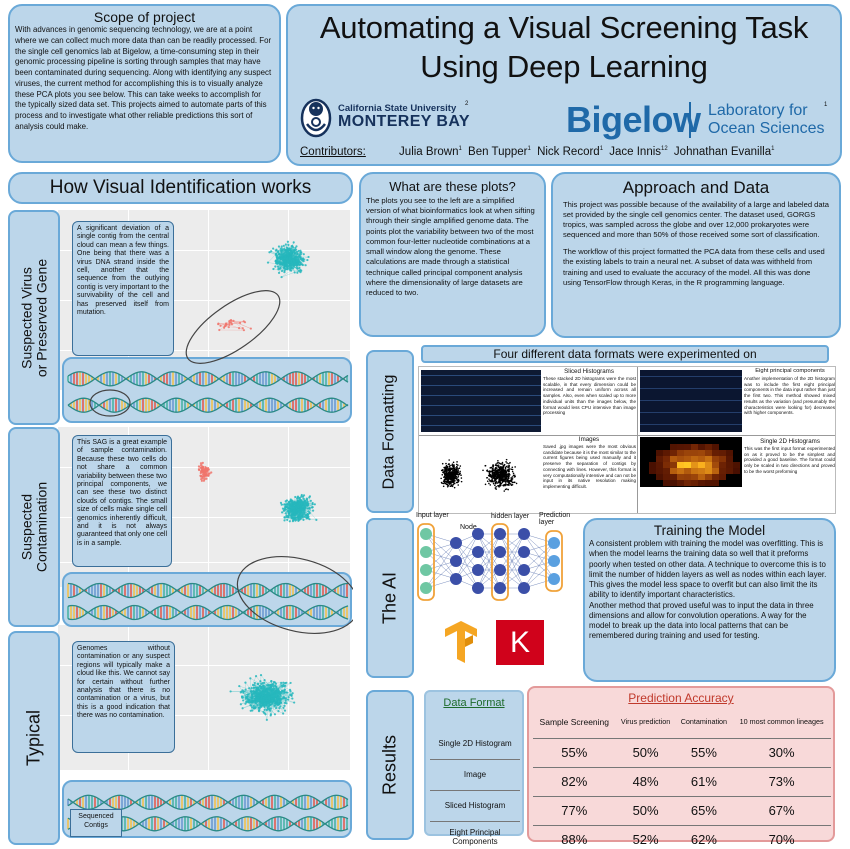  What do you see at coordinates (26, 527) in the screenshot?
I see `label-line1: Suspected` at bounding box center [26, 527].